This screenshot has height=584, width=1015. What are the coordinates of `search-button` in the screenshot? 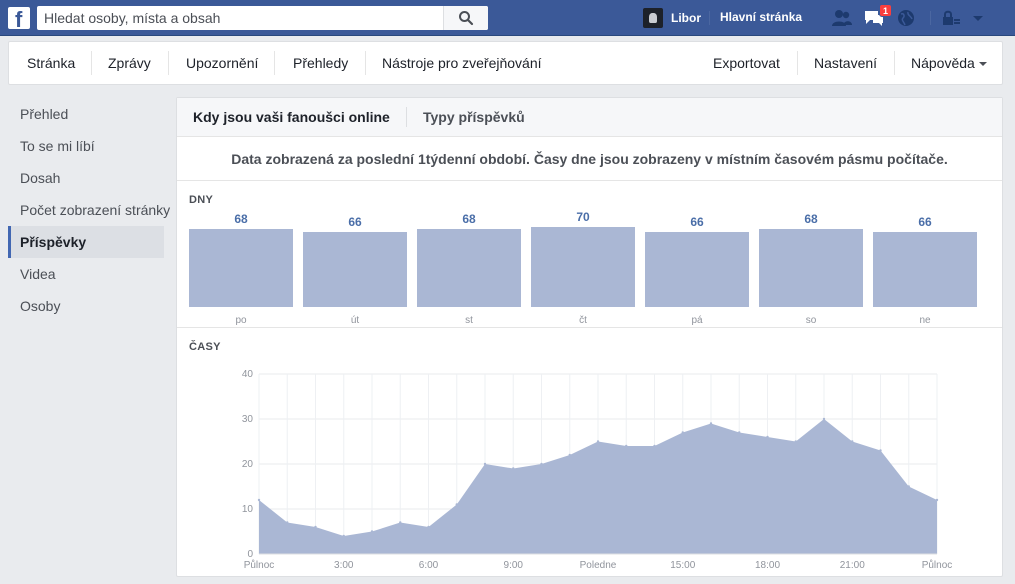 It's located at (465, 18).